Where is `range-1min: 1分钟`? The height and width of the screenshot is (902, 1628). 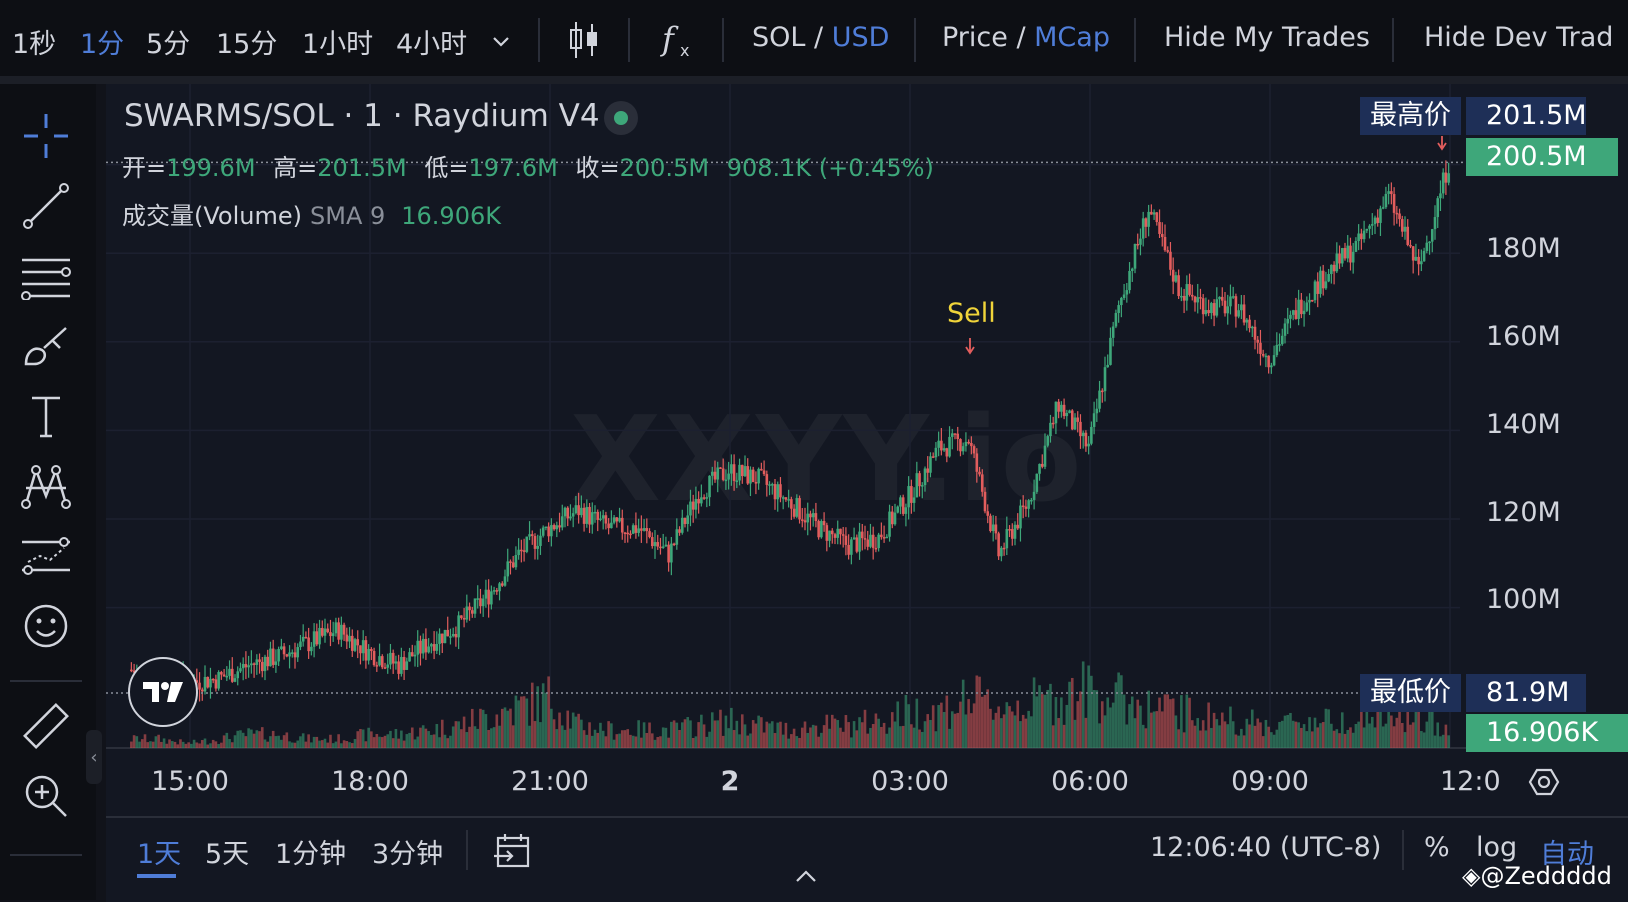 range-1min: 1分钟 is located at coordinates (311, 854).